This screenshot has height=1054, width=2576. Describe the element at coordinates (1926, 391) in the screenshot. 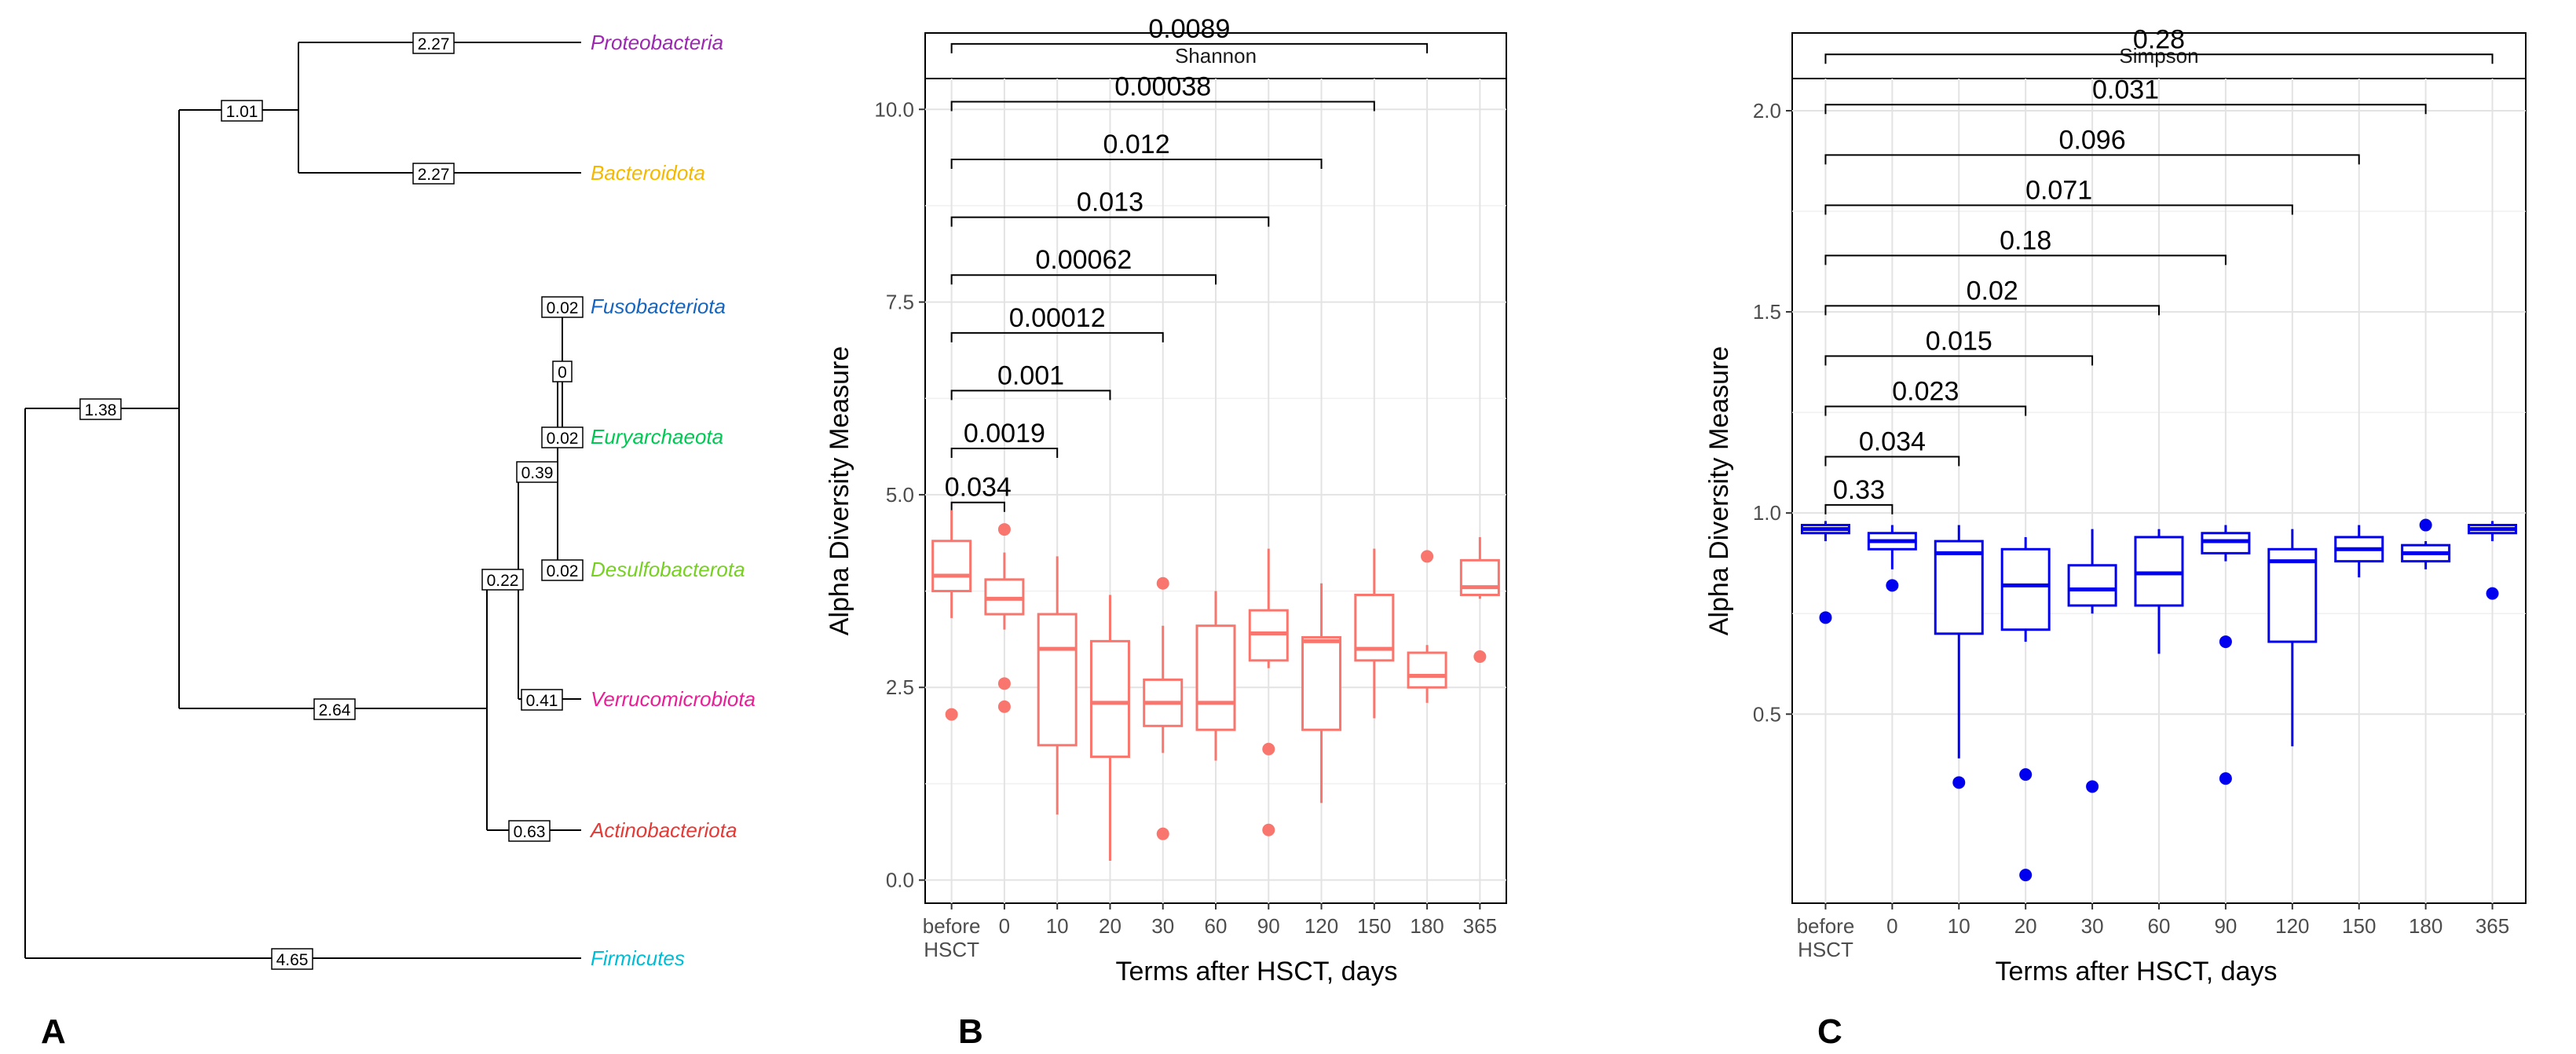

I see `p-value-label: 0.023` at that location.